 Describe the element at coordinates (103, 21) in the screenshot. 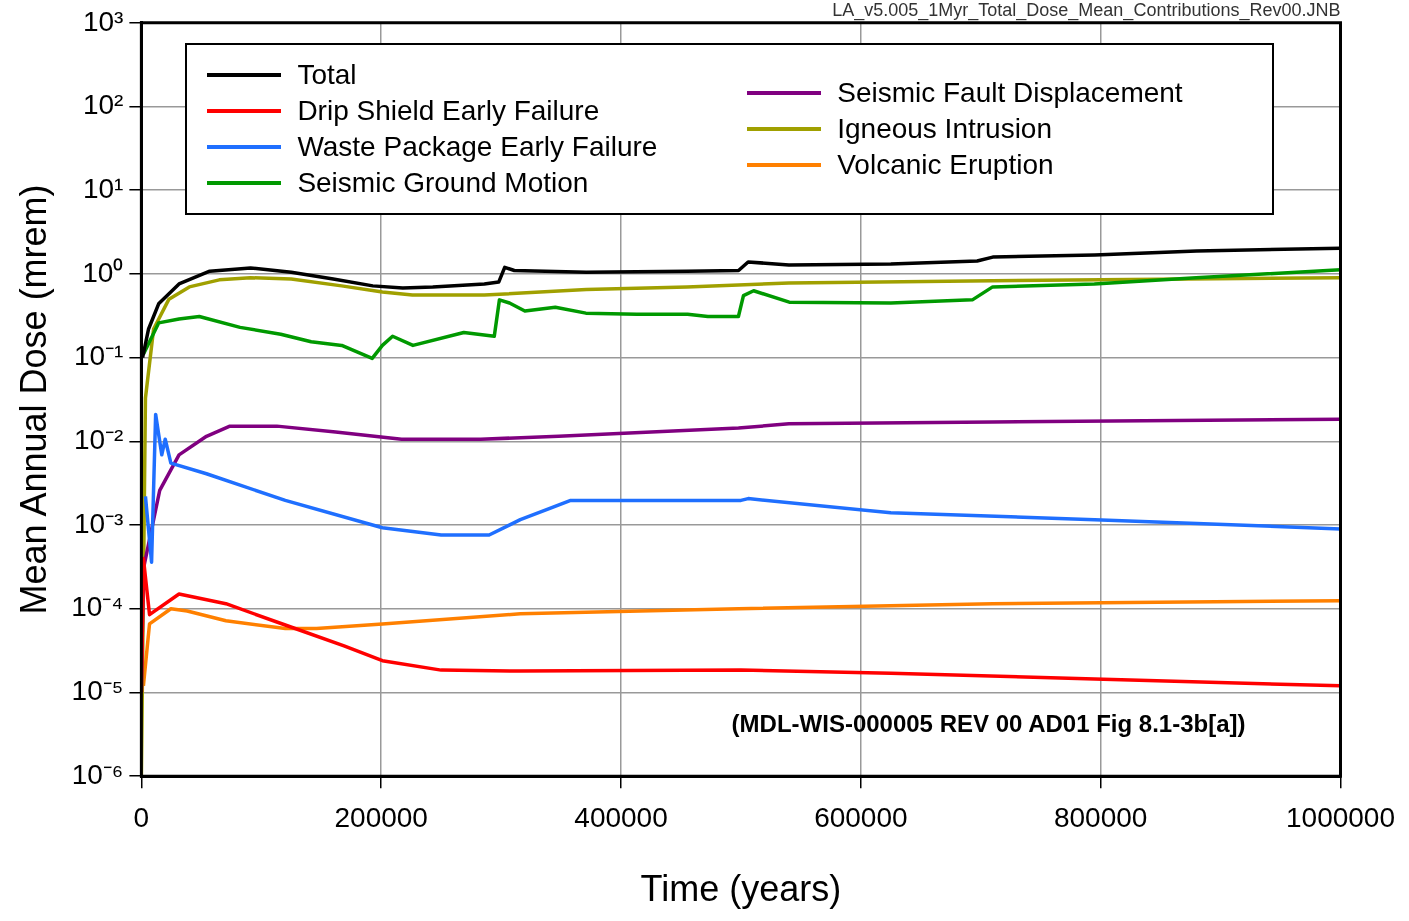

I see `y-tick-label: 10³` at that location.